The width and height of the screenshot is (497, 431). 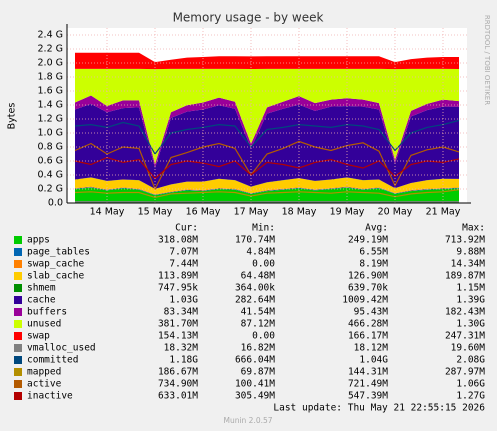 I want to click on x-tick-label: 16 May, so click(x=203, y=212).